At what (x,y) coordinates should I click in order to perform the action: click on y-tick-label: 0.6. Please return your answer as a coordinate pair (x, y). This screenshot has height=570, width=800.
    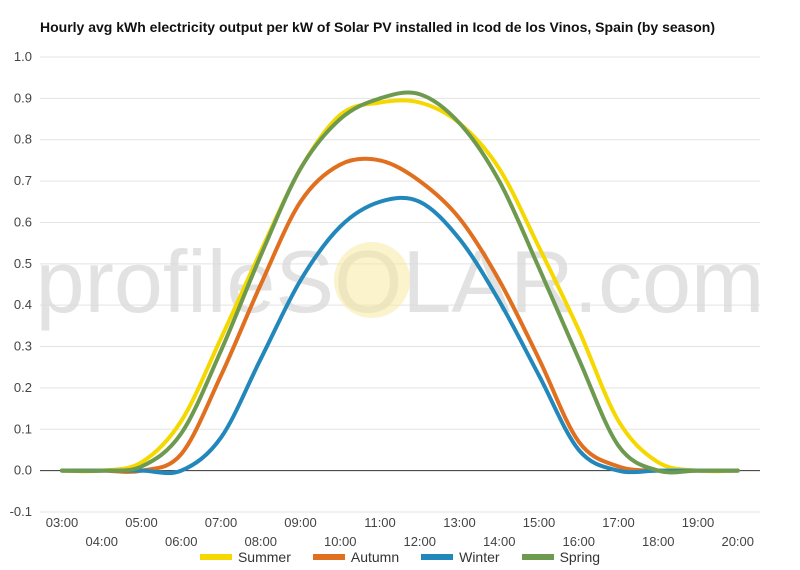
    Looking at the image, I should click on (23, 221).